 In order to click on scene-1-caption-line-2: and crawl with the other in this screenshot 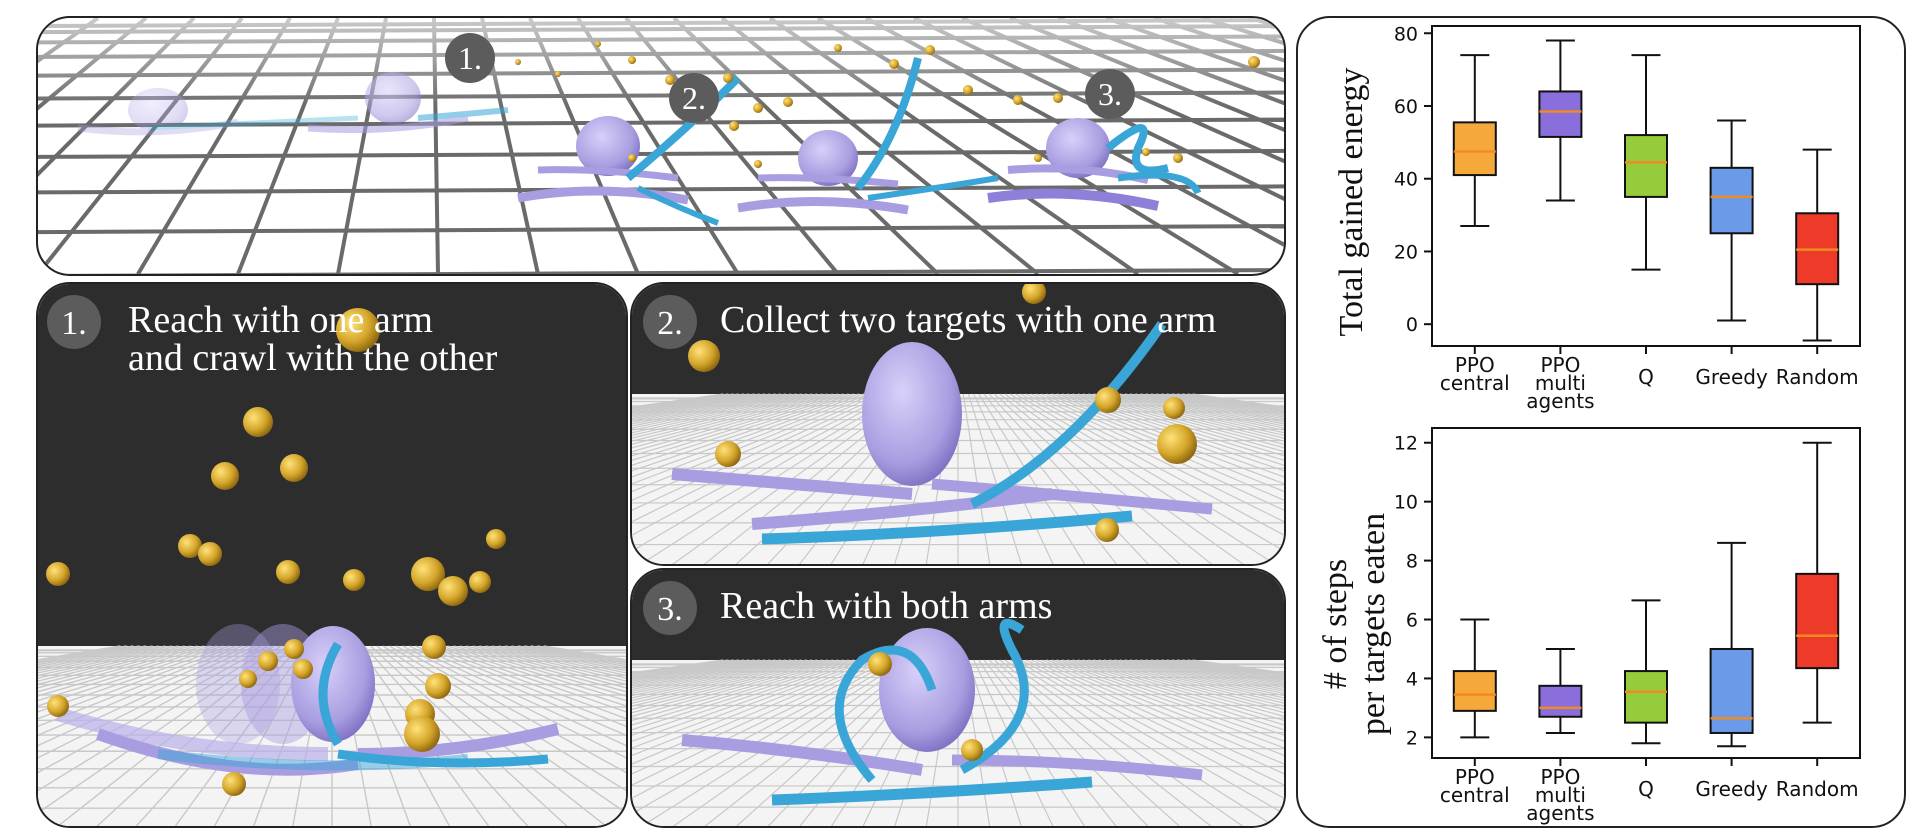, I will do `click(313, 358)`.